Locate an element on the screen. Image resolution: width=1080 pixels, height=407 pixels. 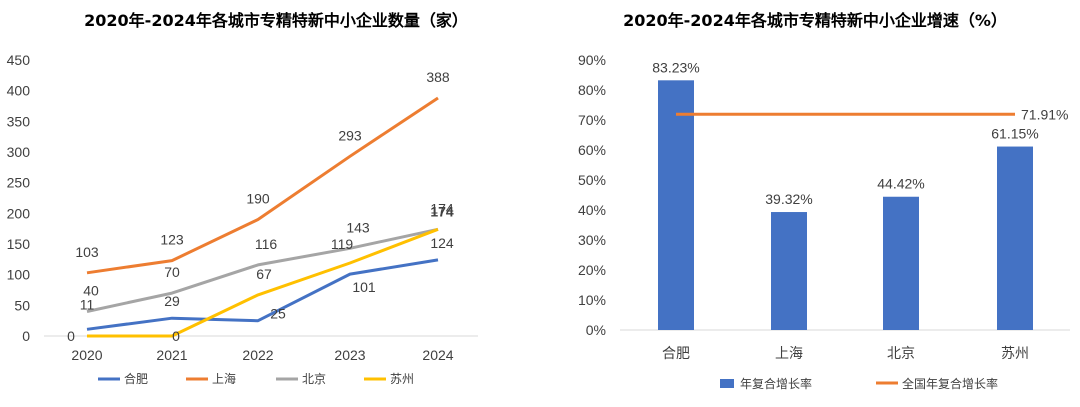
bar-chart-y-axis: 0% 10% 20% 30% 40% 50% 60% 70% 80% 90% is located at coordinates (592, 195).